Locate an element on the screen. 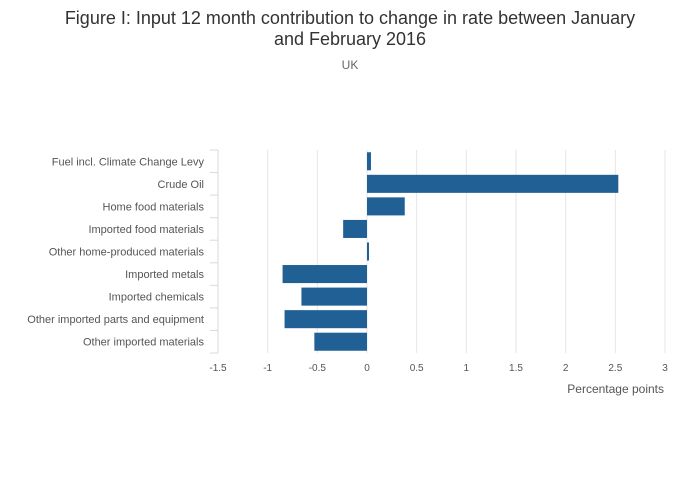 The height and width of the screenshot is (502, 700). x-tick-label: -1 is located at coordinates (267, 368).